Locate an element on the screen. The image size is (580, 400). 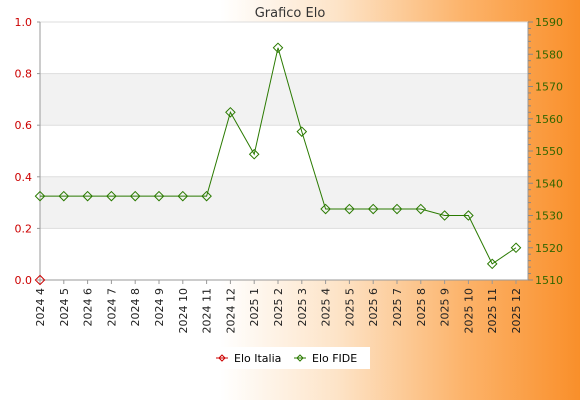
x-tick-label: 2024 11 is located at coordinates (207, 311).